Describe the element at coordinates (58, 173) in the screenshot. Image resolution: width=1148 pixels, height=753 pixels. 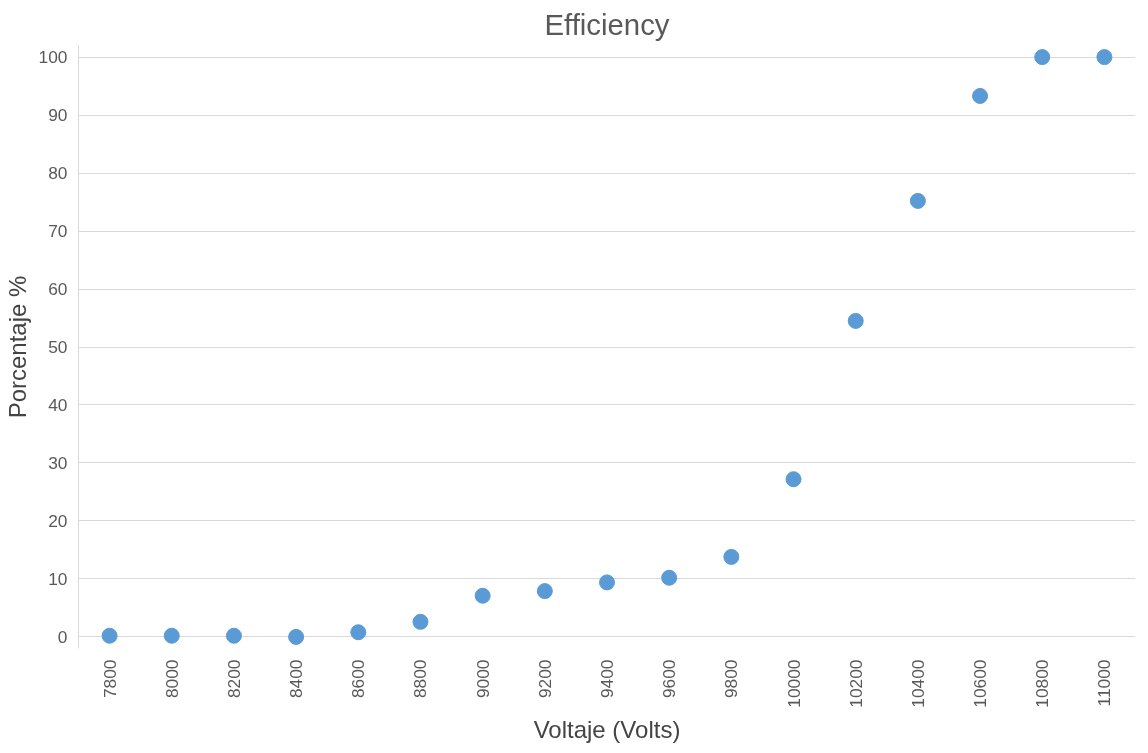
I see `y-tick-label: 80` at that location.